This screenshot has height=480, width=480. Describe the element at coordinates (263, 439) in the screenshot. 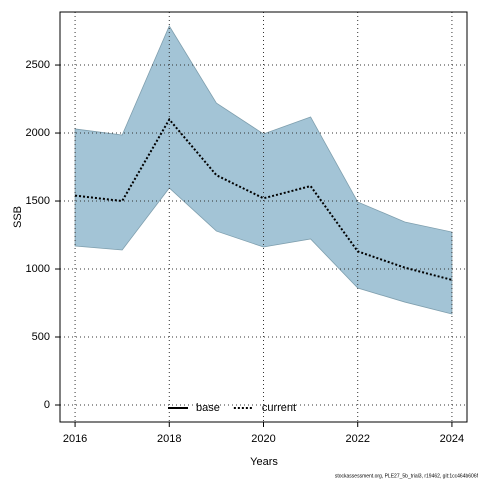

I see `x-tick-label: 2020` at that location.